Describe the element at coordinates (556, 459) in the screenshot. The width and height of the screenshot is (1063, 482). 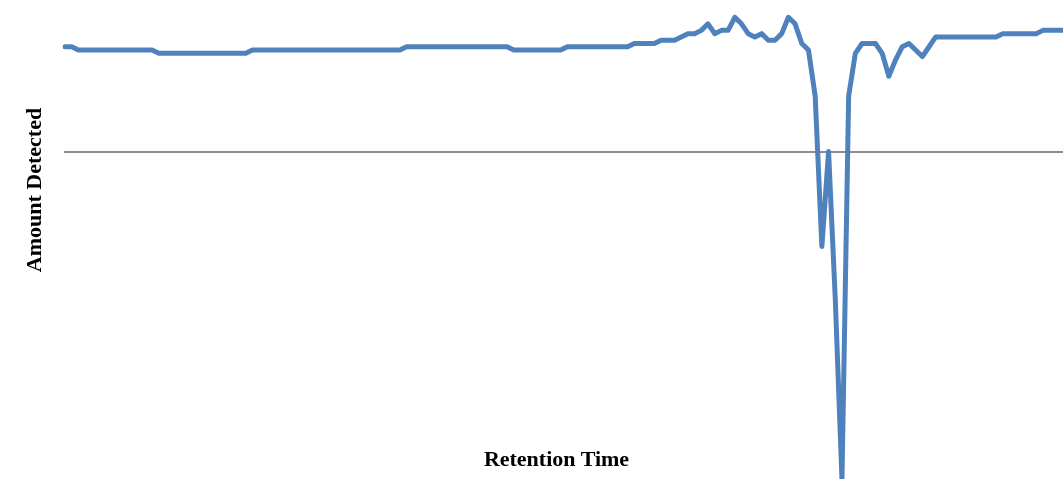
I see `x-axis-title: Retention Time` at that location.